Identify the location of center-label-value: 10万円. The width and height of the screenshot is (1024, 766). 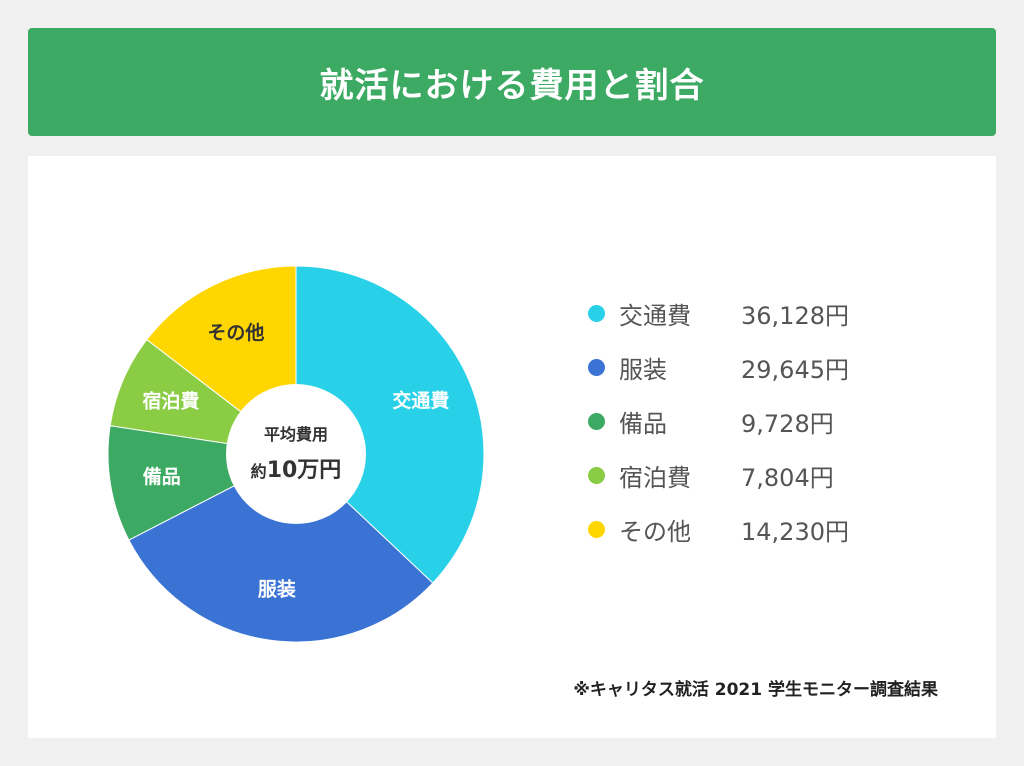
(304, 470).